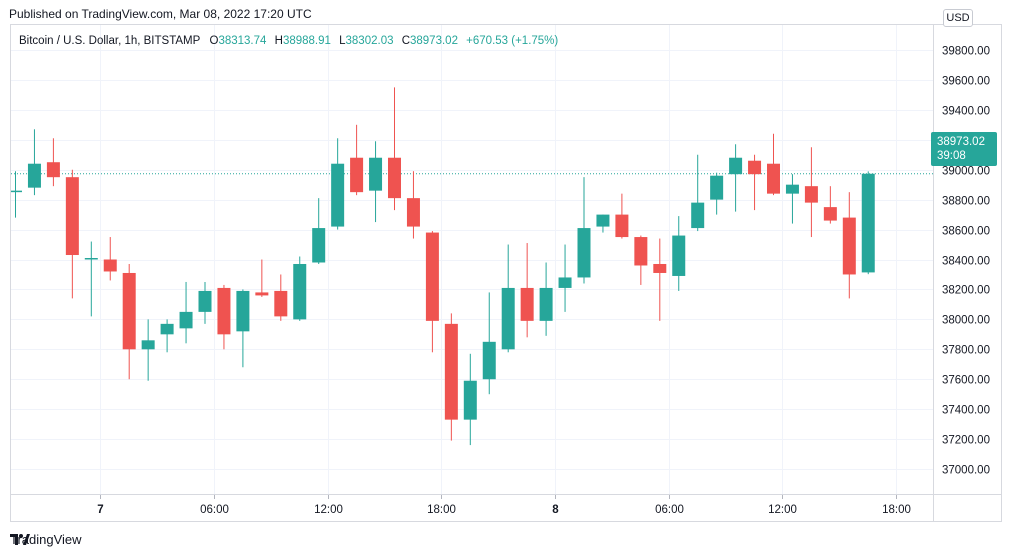 This screenshot has width=1012, height=558. I want to click on price-tick-label: 38400.00, so click(966, 262).